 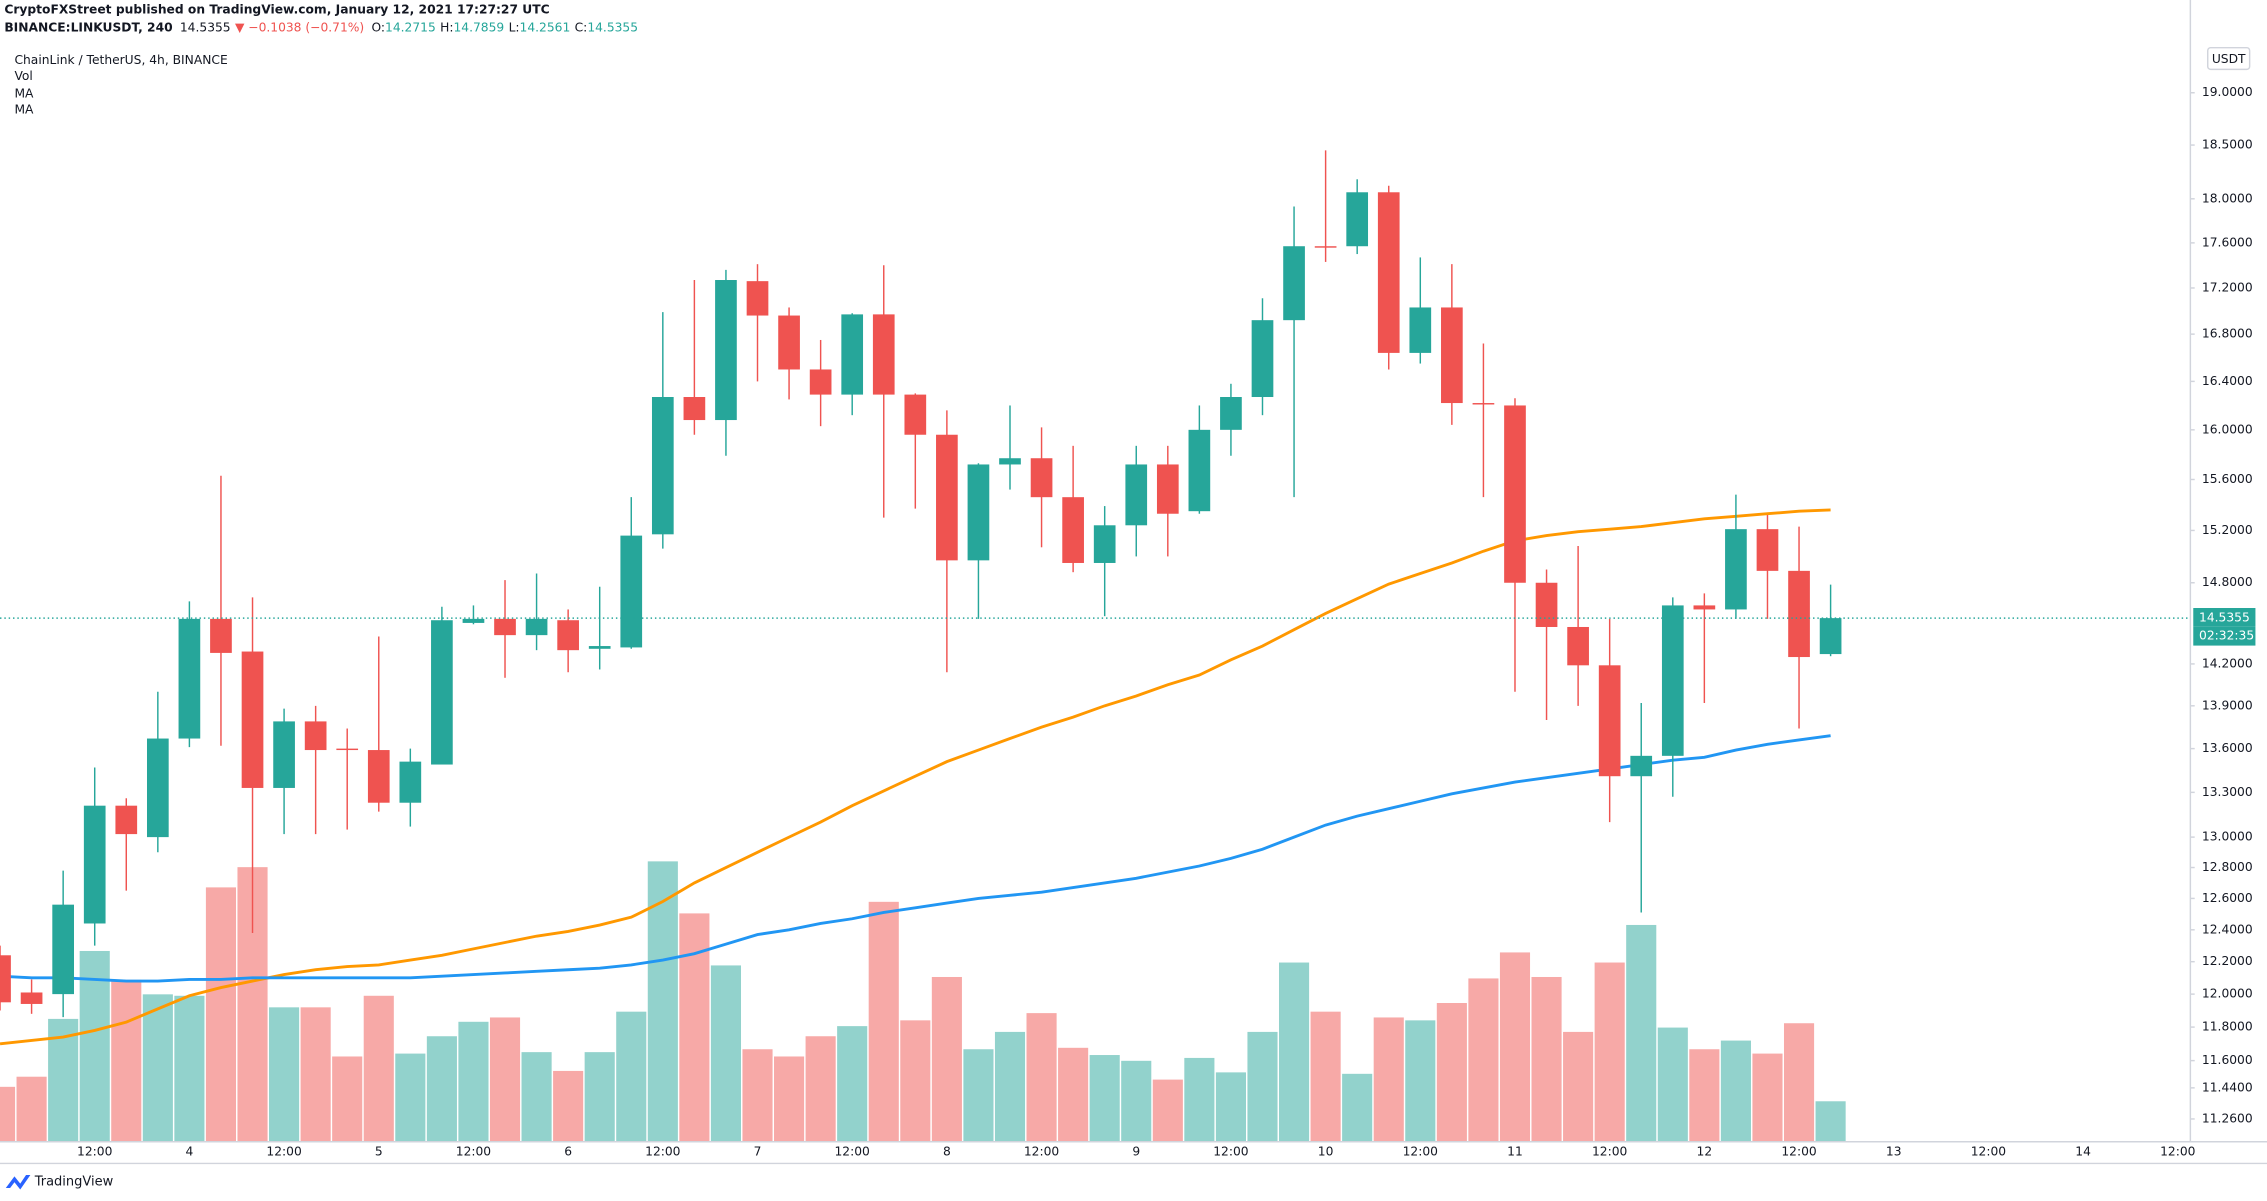 What do you see at coordinates (612, 27) in the screenshot?
I see `ohlc-value: 14.5355` at bounding box center [612, 27].